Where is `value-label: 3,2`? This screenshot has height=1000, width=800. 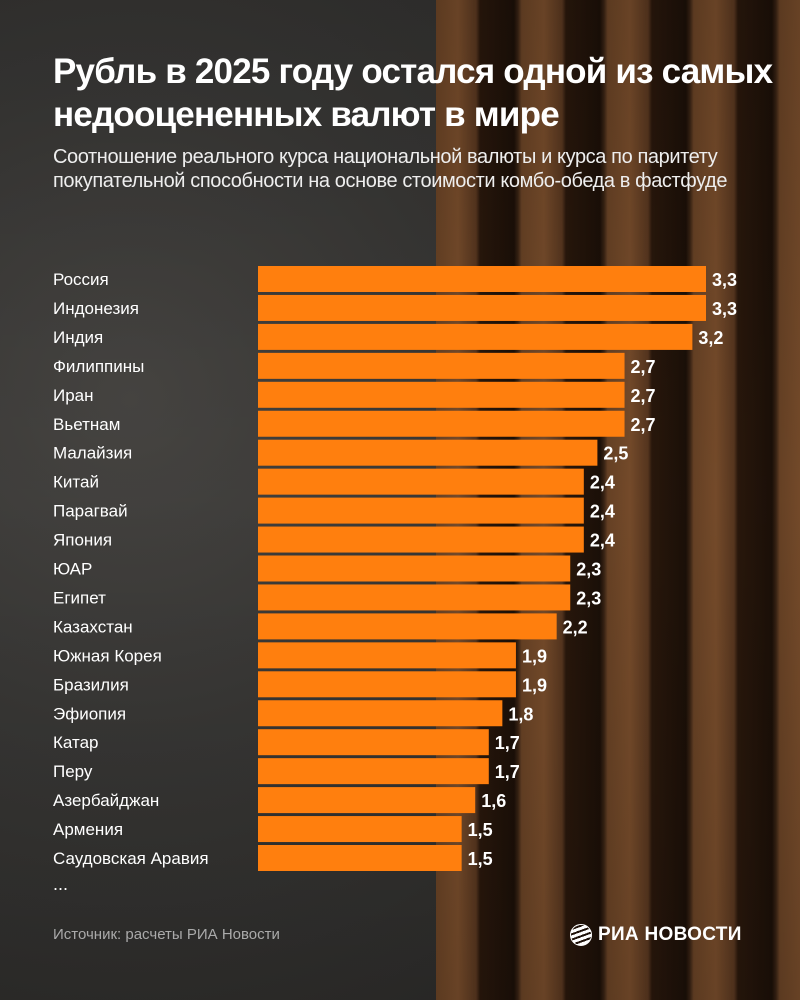 value-label: 3,2 is located at coordinates (710, 338).